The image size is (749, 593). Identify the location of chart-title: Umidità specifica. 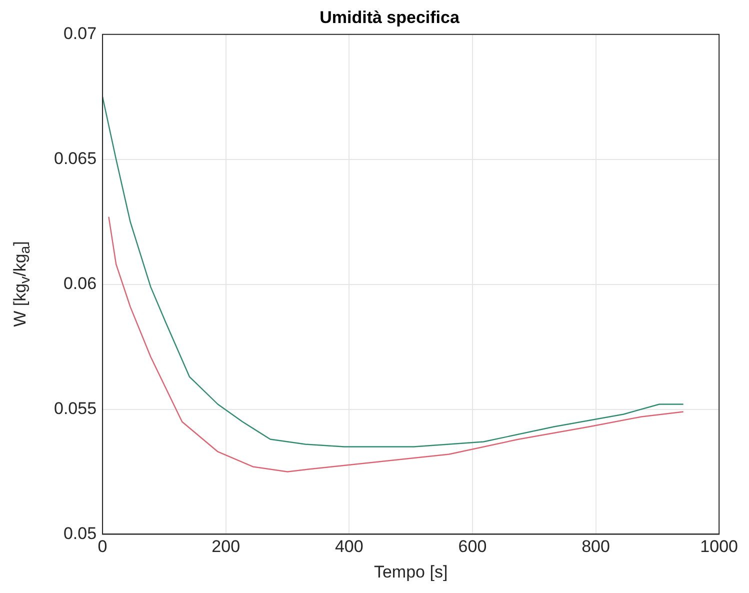
(390, 17).